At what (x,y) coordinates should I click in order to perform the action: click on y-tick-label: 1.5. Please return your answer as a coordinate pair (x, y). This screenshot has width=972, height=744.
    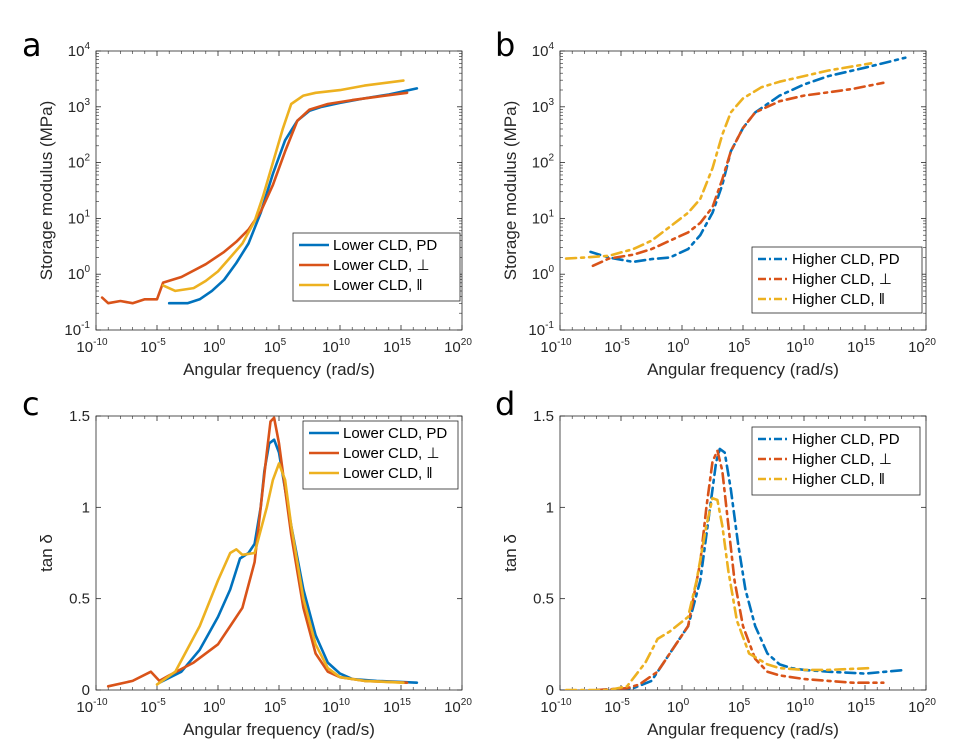
    Looking at the image, I should click on (543, 416).